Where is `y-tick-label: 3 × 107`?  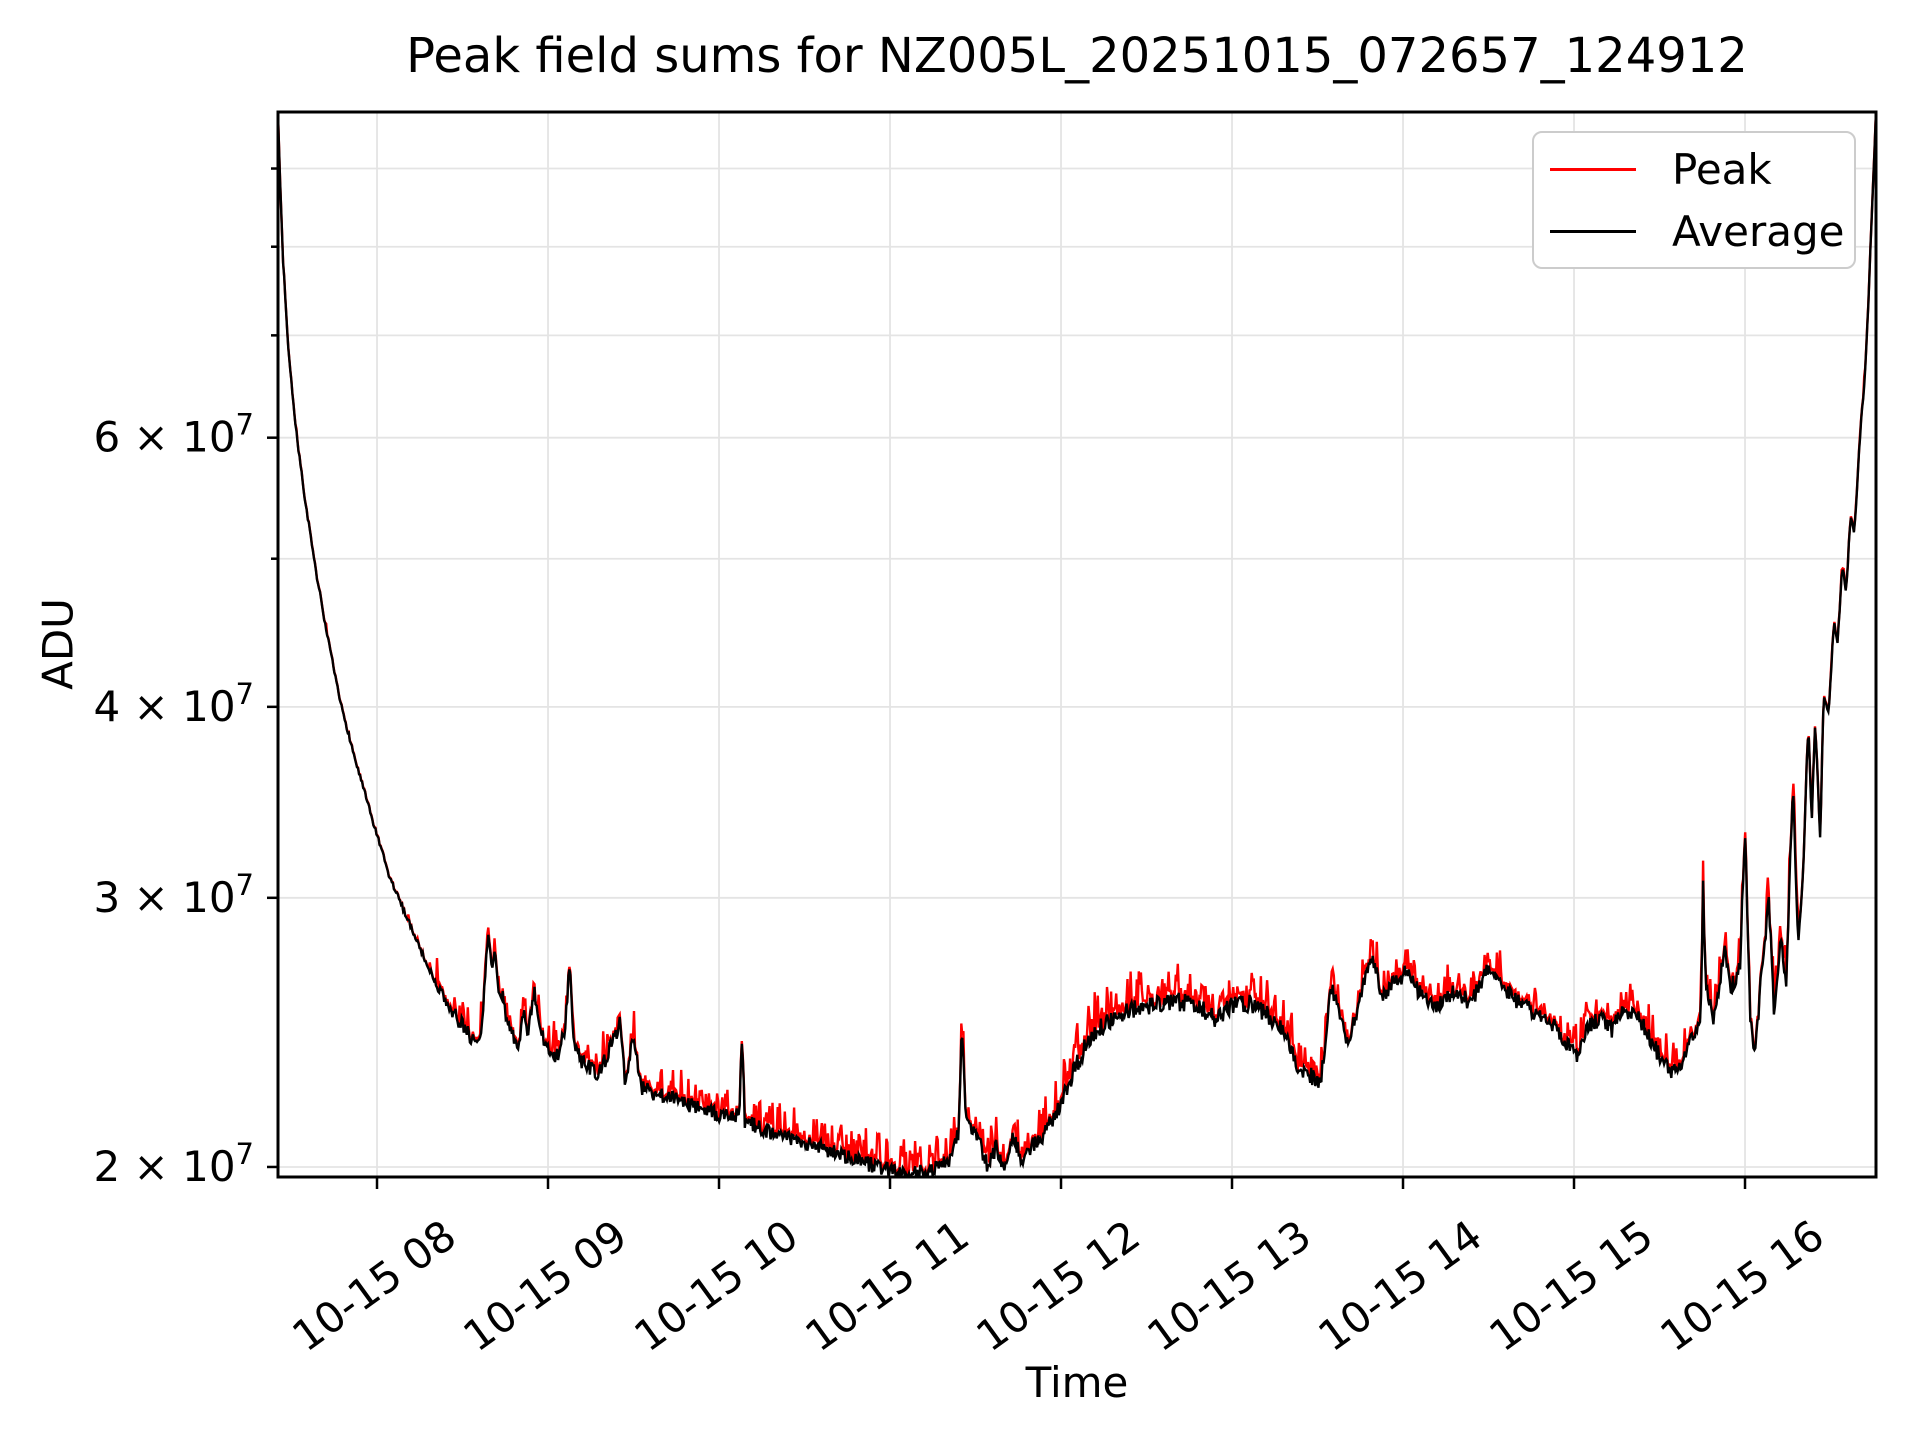 y-tick-label: 3 × 107 is located at coordinates (173, 895).